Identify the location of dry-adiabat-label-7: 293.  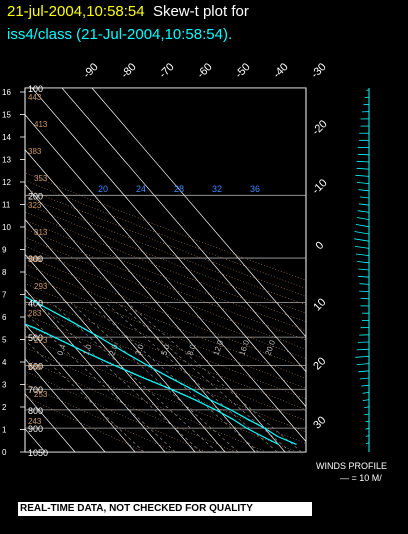
(41, 286).